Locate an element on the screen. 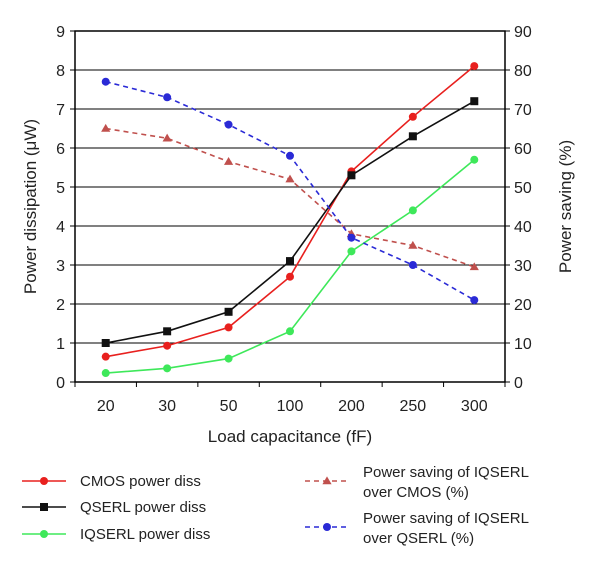  right-axis-label: Power saving (%) is located at coordinates (565, 206).